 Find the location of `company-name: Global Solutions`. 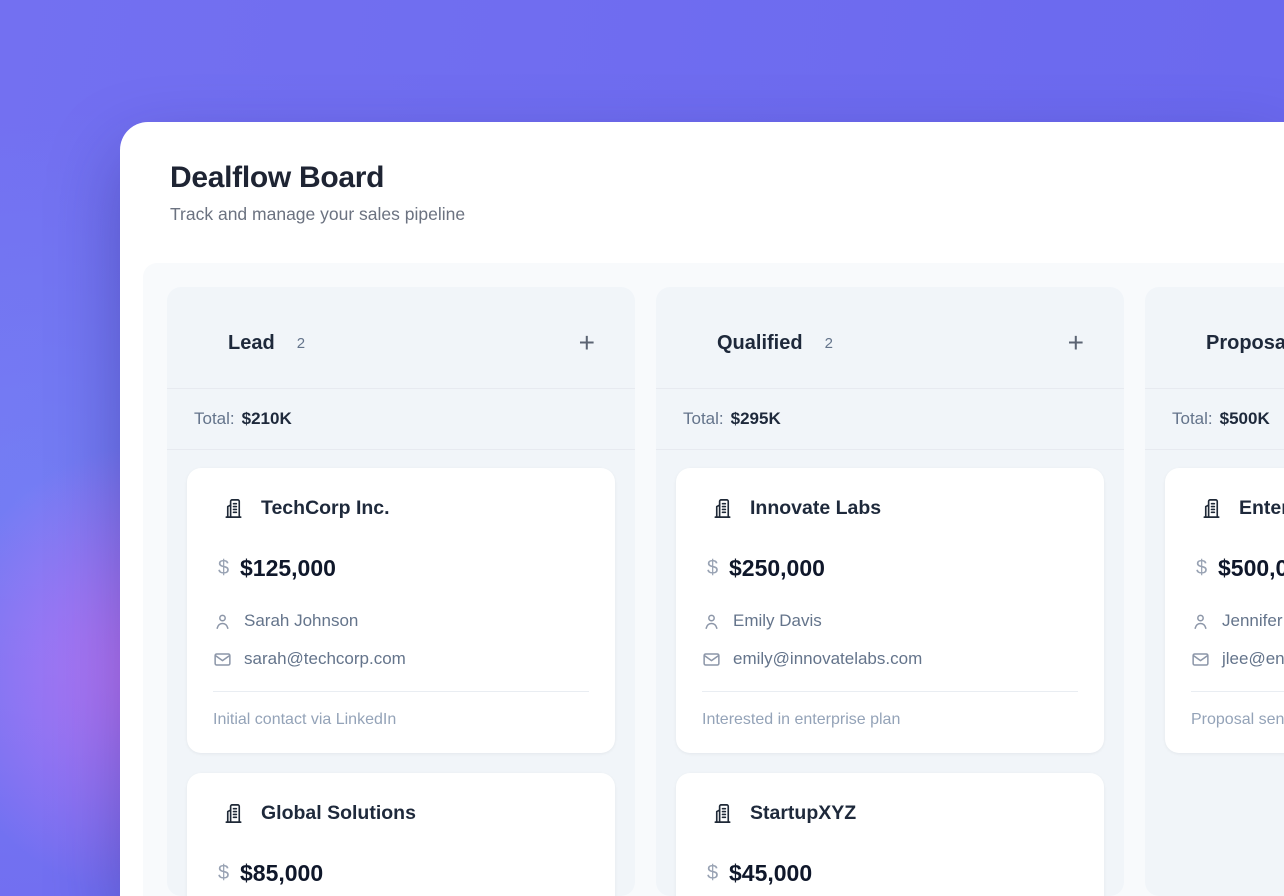

company-name: Global Solutions is located at coordinates (338, 812).